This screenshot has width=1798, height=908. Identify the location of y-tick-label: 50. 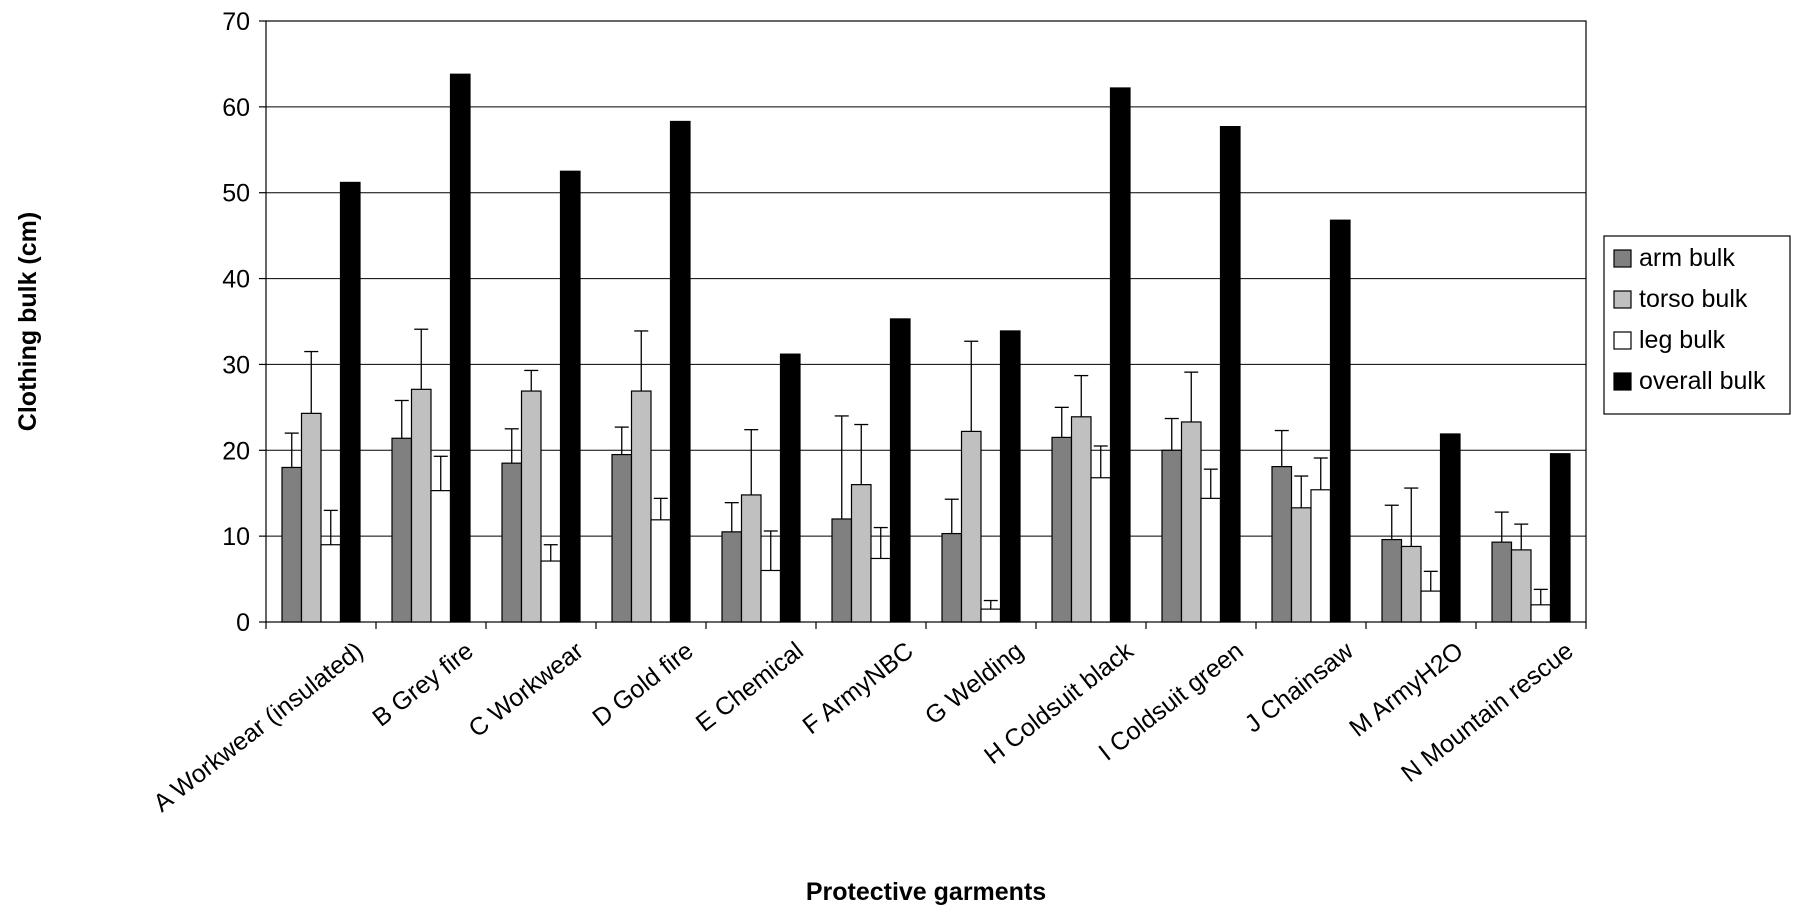
(236, 194).